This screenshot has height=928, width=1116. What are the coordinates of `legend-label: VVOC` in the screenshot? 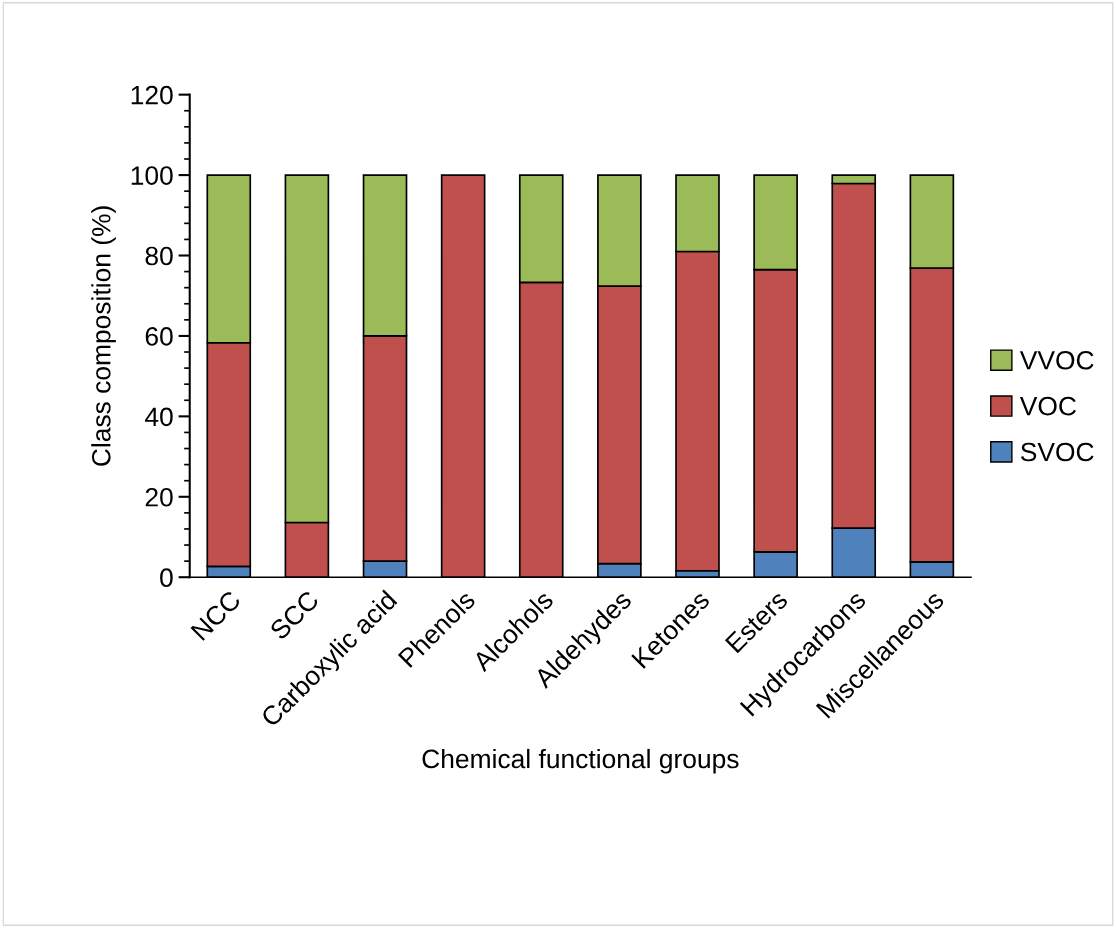 It's located at (1056, 360).